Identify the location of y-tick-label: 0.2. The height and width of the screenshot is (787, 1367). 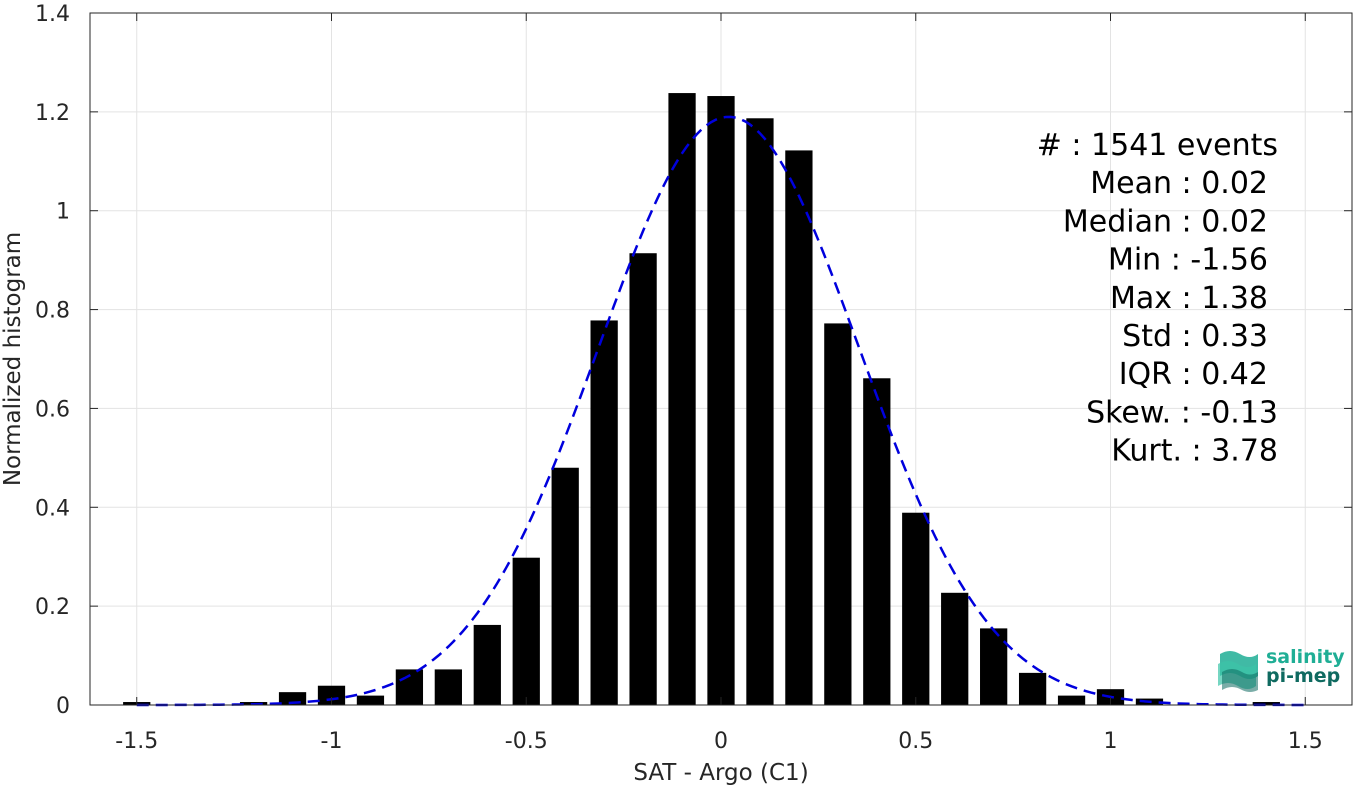
(52, 607).